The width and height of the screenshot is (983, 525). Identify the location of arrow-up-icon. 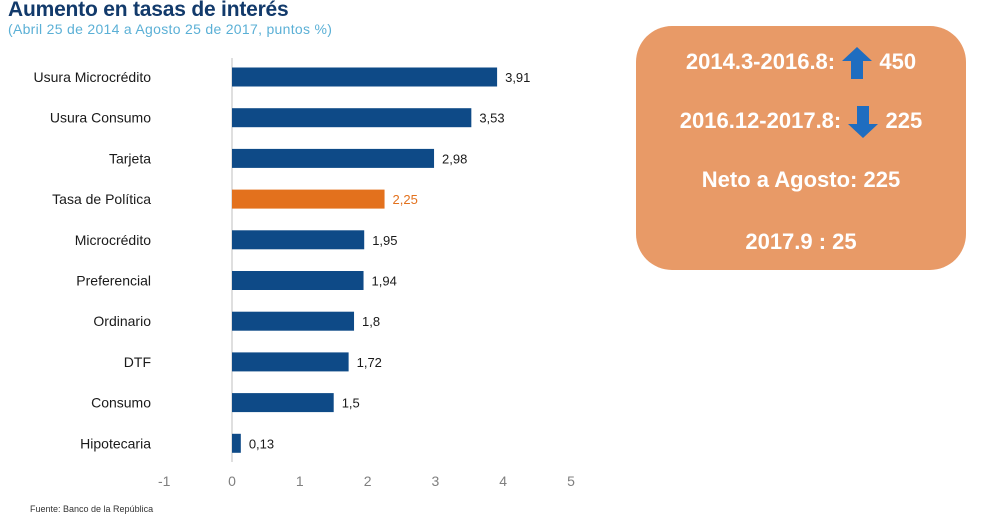
(857, 63).